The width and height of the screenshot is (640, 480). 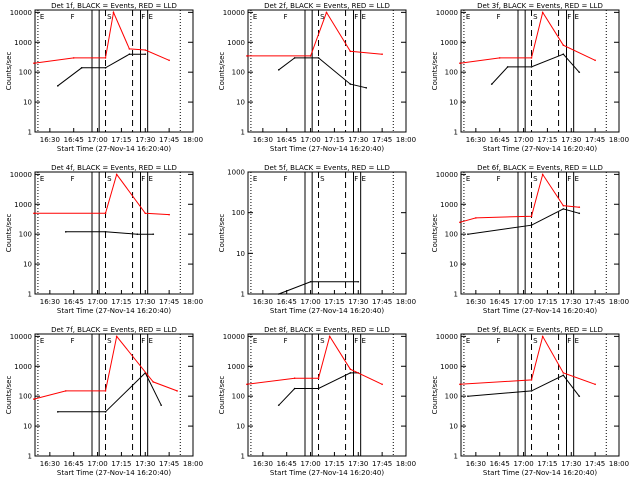 What do you see at coordinates (523, 221) in the screenshot?
I see `series-events` at bounding box center [523, 221].